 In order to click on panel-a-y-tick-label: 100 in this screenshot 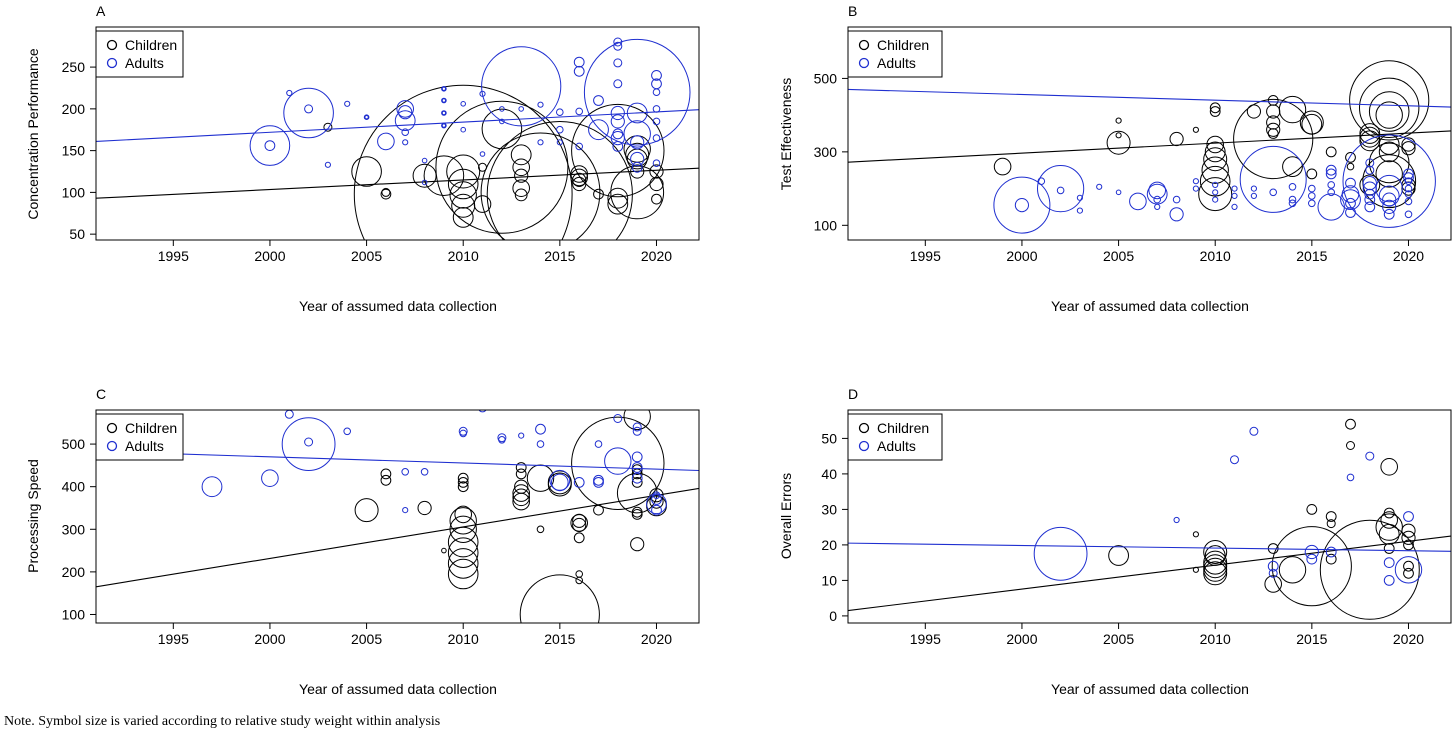, I will do `click(74, 192)`.